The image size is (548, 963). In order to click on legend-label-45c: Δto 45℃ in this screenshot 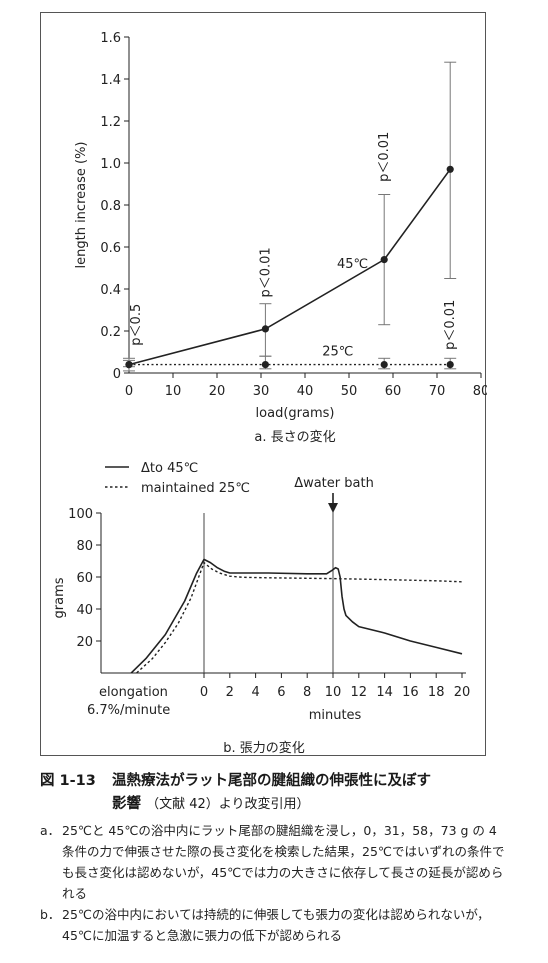, I will do `click(169, 468)`.